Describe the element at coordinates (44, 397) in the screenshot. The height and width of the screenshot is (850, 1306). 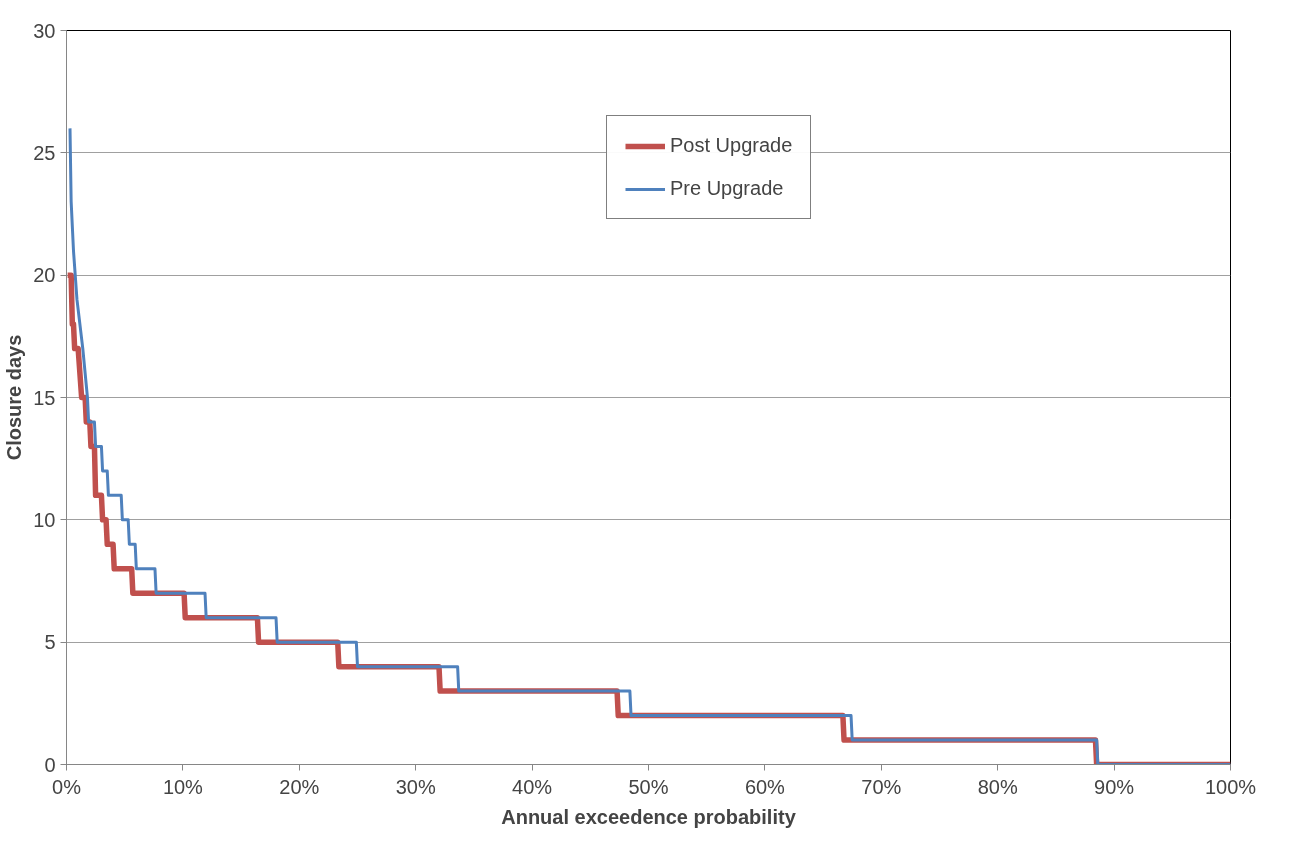
I see `y-tick-label: 15` at that location.